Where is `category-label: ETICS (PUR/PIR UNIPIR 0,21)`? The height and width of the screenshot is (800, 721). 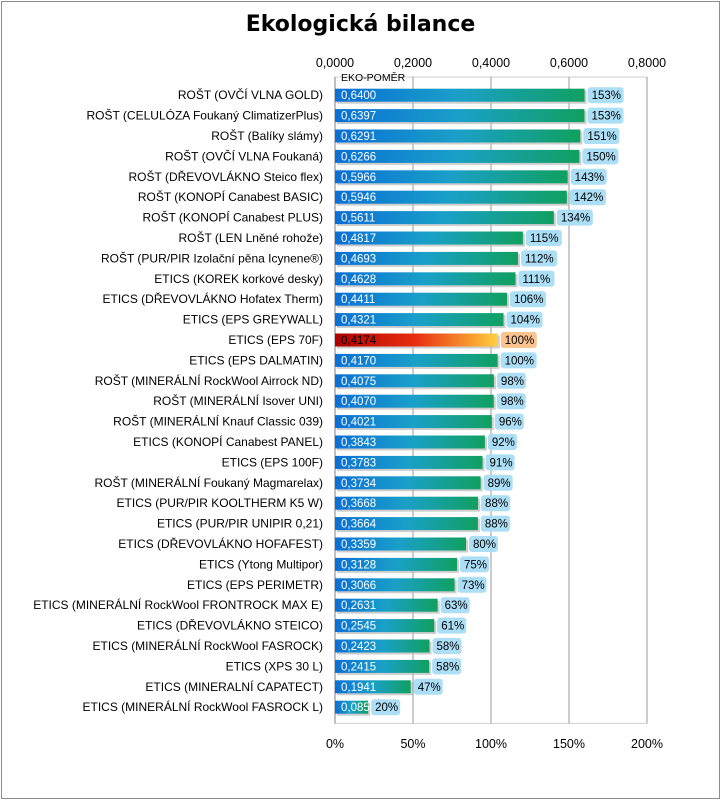
category-label: ETICS (PUR/PIR UNIPIR 0,21) is located at coordinates (240, 524).